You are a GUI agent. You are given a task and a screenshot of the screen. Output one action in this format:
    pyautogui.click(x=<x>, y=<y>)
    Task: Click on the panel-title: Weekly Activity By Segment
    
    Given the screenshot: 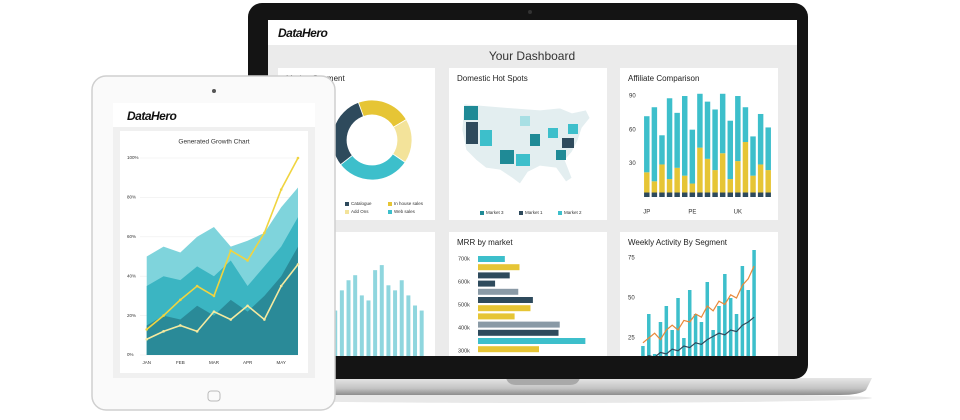 What is the action you would take?
    pyautogui.click(x=678, y=242)
    